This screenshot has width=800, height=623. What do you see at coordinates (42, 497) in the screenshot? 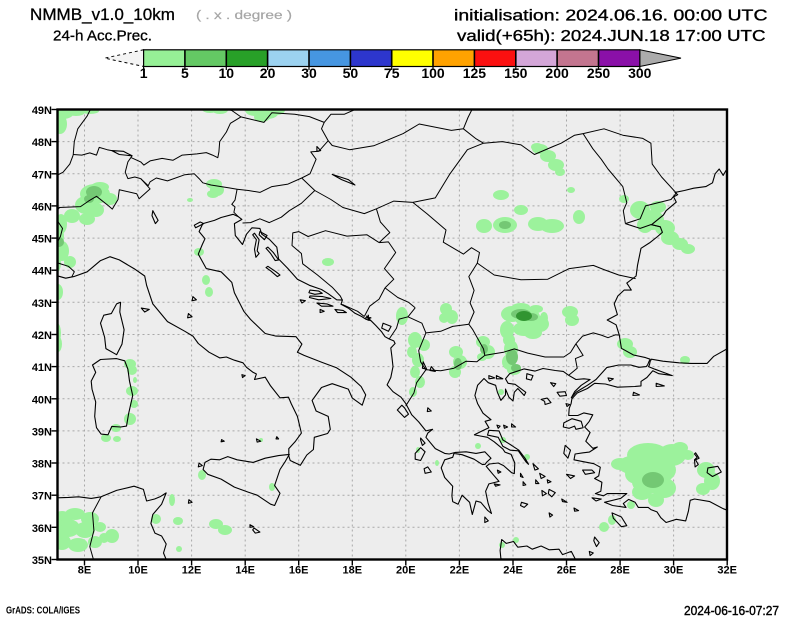
I see `svg-text: 37N` at bounding box center [42, 497].